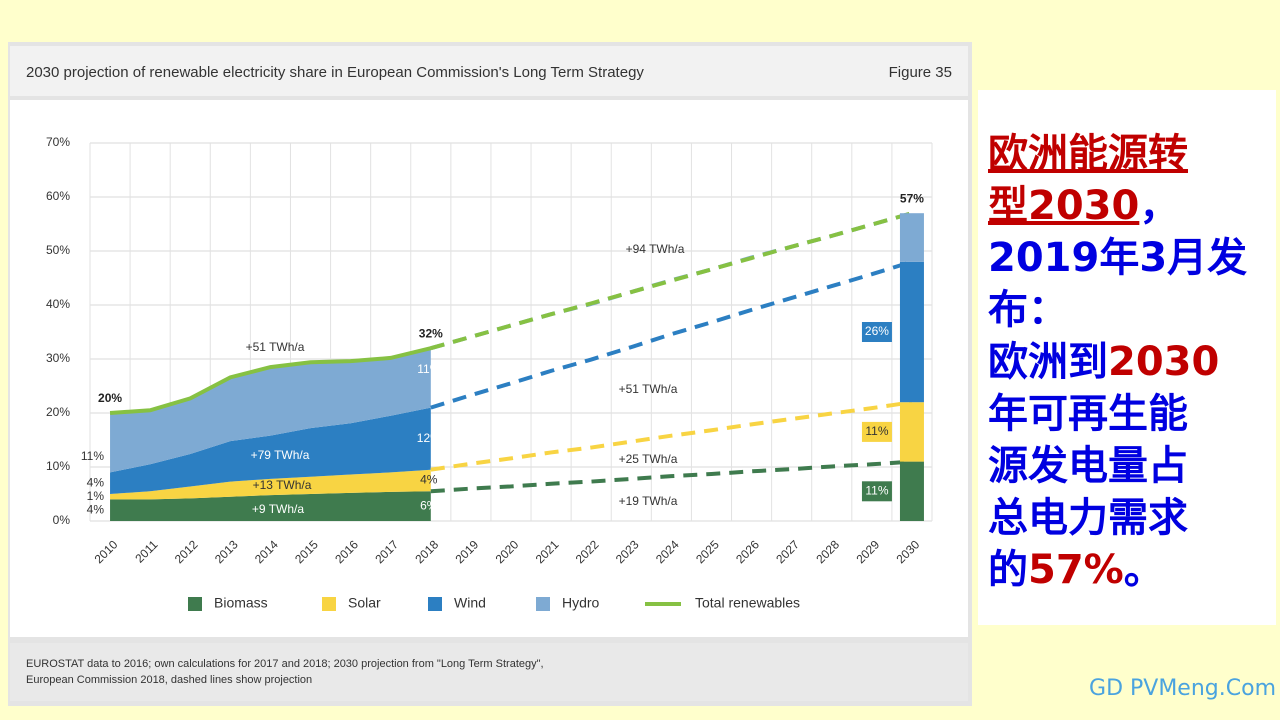 The height and width of the screenshot is (720, 1280). I want to click on value-label: 26%, so click(877, 331).